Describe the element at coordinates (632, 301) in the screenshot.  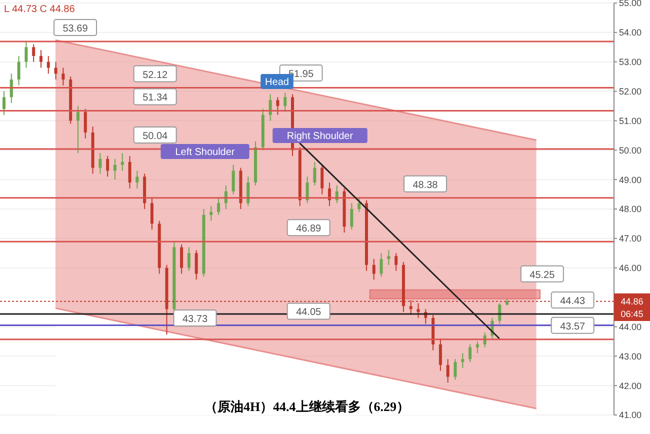
I see `ref-line-label: 44.86` at that location.